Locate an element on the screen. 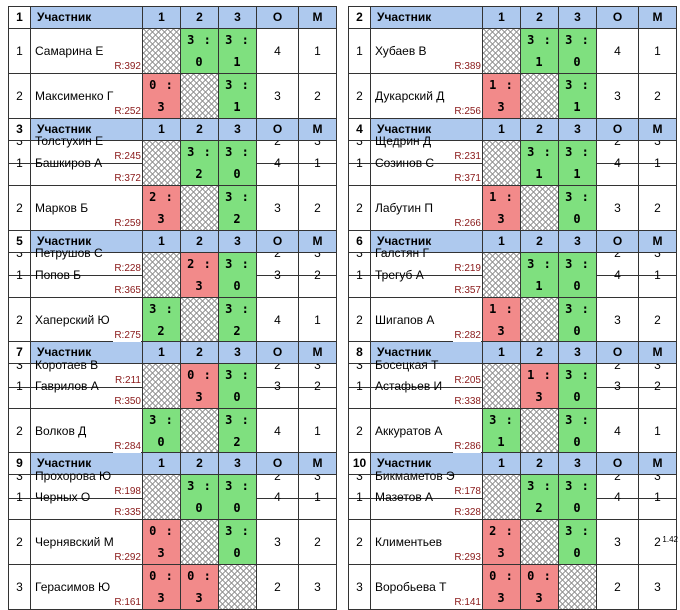 This screenshot has width=680, height=610. group-number: 2 is located at coordinates (359, 17).